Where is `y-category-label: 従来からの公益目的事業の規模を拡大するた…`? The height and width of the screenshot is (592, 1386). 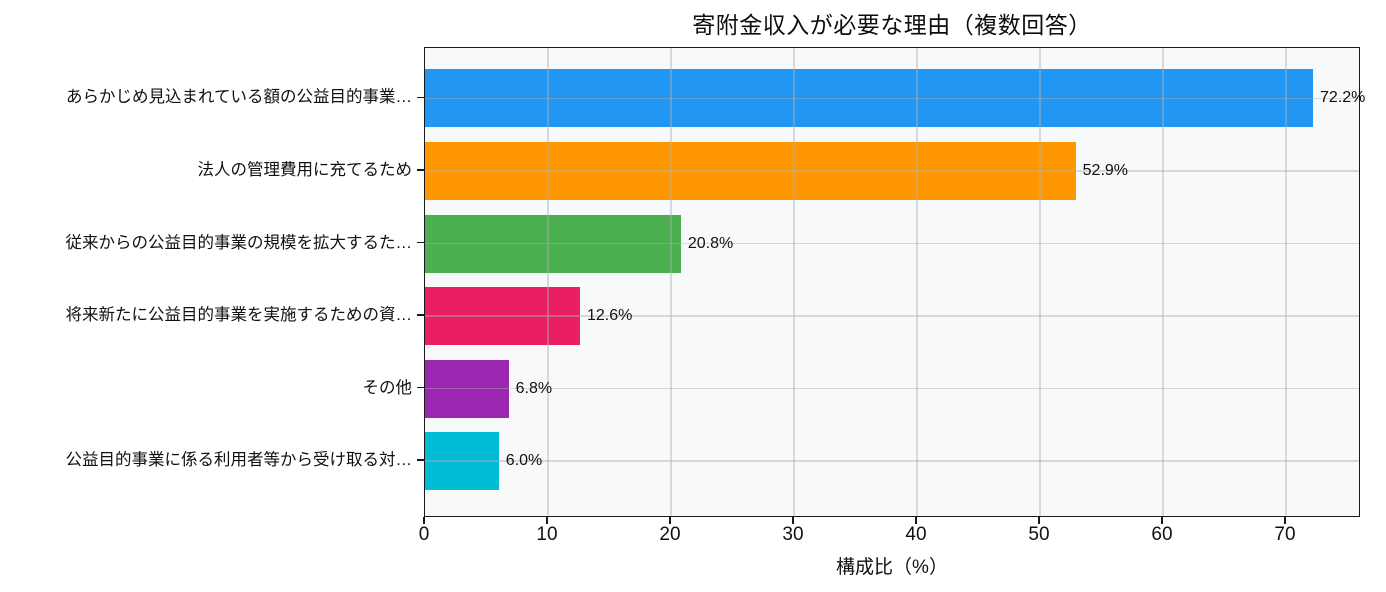 y-category-label: 従来からの公益目的事業の規模を拡大するた… is located at coordinates (239, 242).